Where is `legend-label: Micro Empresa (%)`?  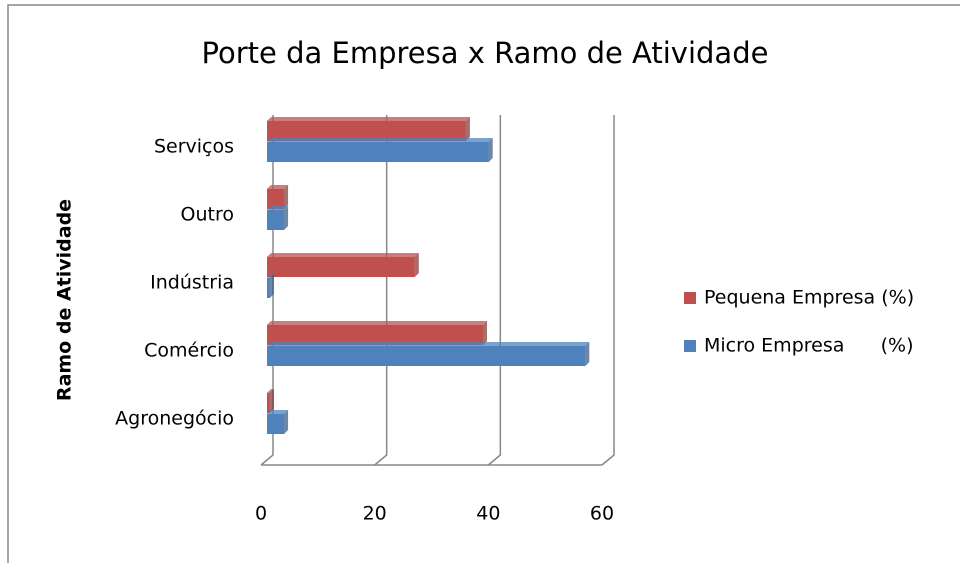 legend-label: Micro Empresa (%) is located at coordinates (809, 346).